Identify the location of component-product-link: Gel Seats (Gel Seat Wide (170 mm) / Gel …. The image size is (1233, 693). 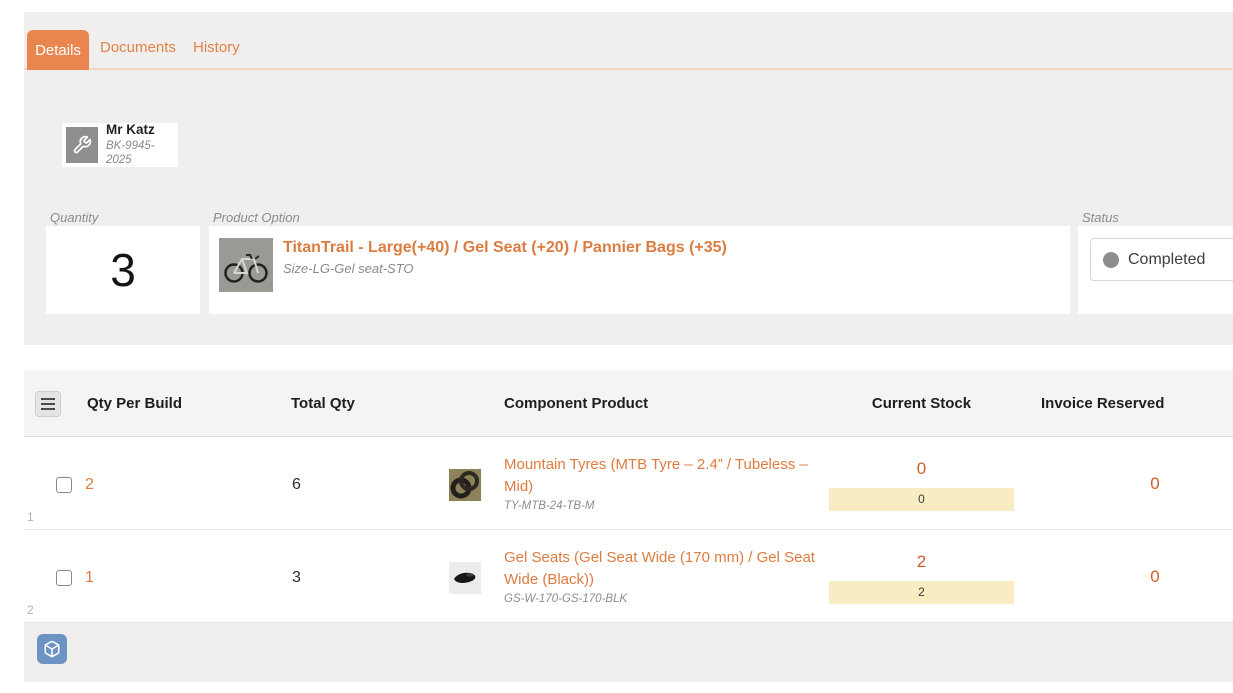
(659, 568).